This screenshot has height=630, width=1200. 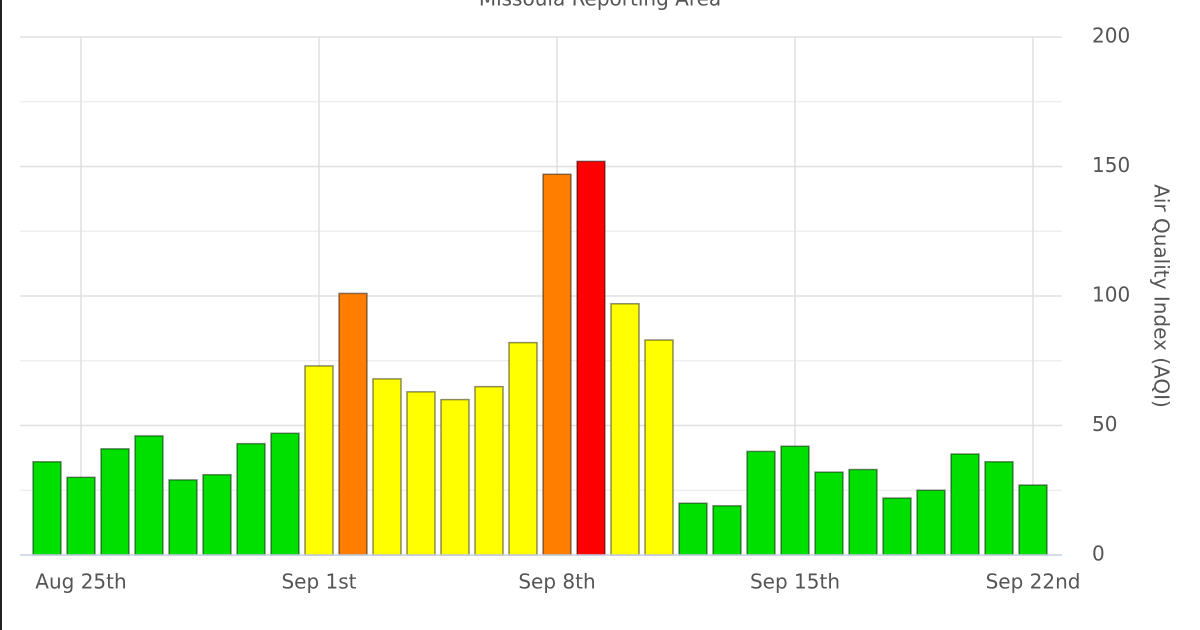 What do you see at coordinates (1104, 424) in the screenshot?
I see `y-tick-label: 50` at bounding box center [1104, 424].